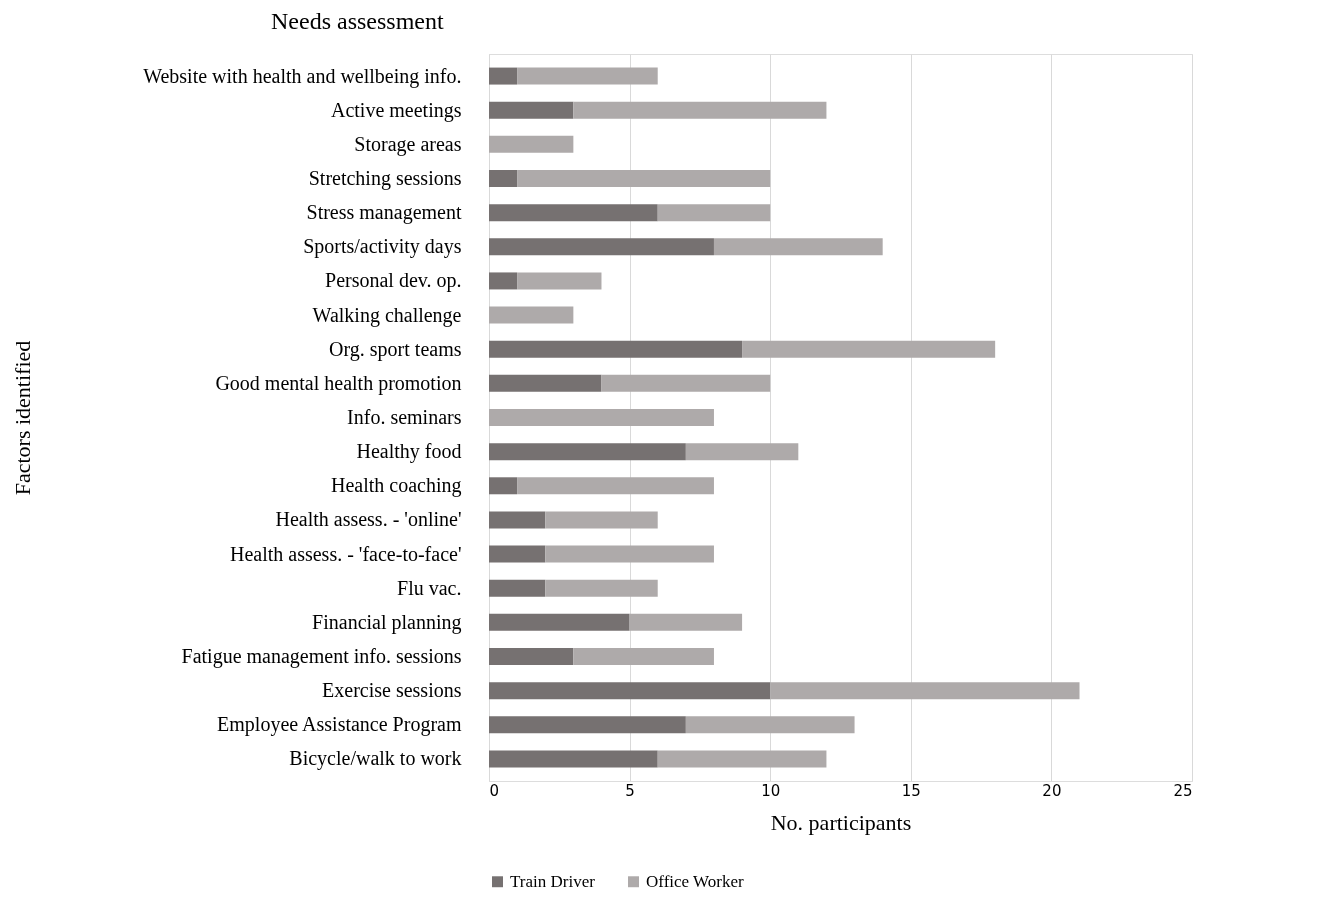 Image resolution: width=1332 pixels, height=915 pixels. I want to click on x-tick-label: 25, so click(1183, 790).